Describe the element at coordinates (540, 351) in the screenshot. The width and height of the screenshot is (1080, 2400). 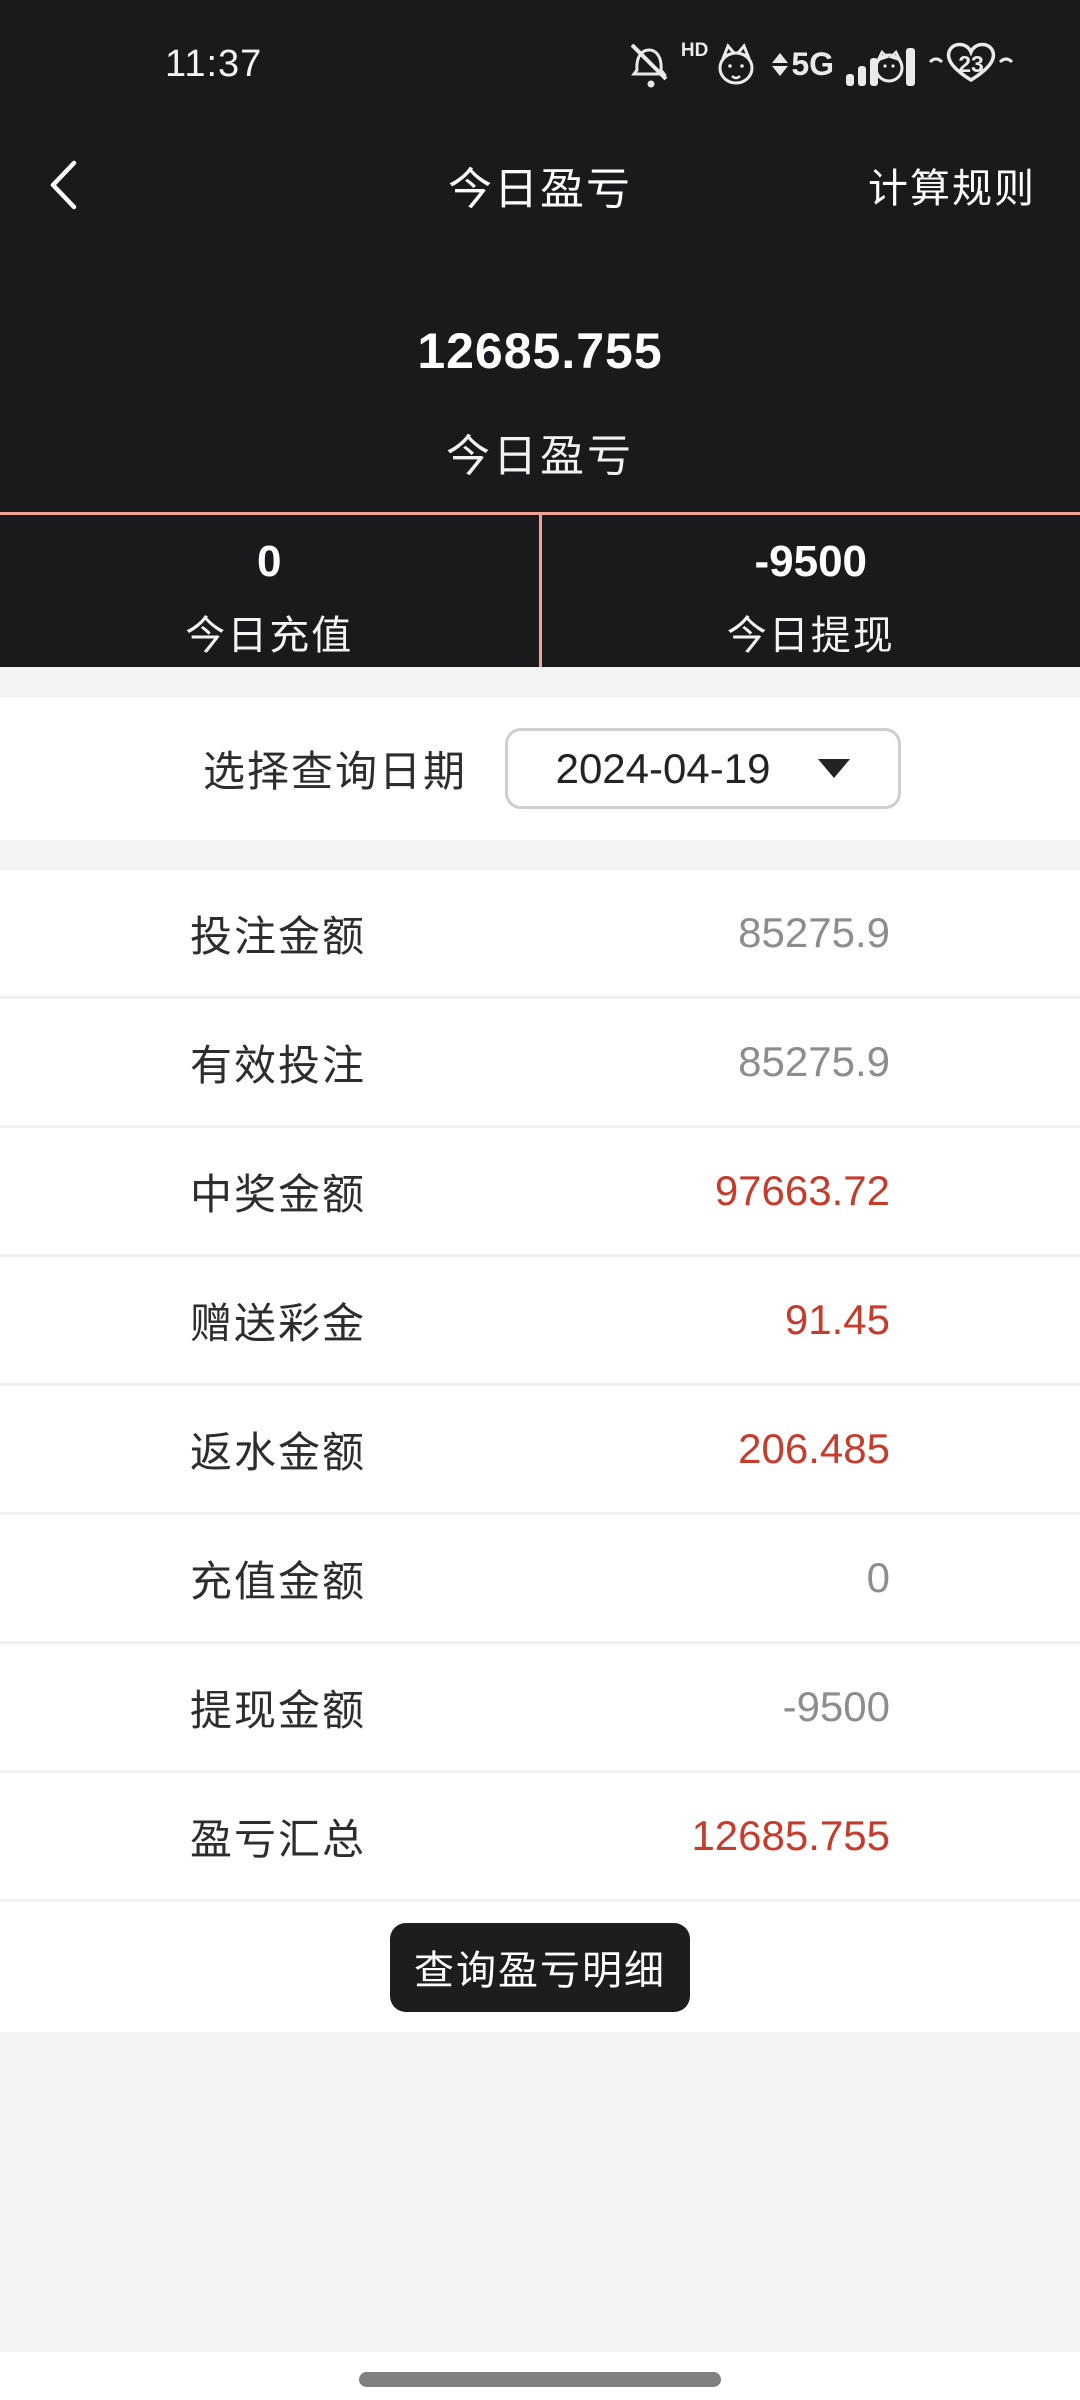
I see `today-profit-amount: 12685.755` at that location.